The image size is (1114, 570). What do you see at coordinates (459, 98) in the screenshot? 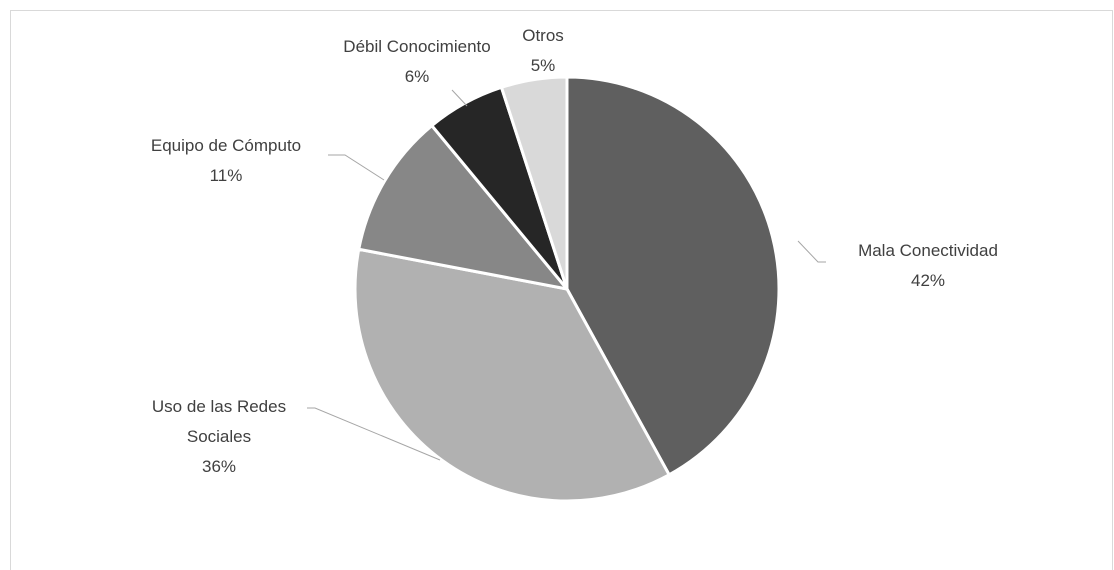
I see `leader-line-debil-conocimiento` at bounding box center [459, 98].